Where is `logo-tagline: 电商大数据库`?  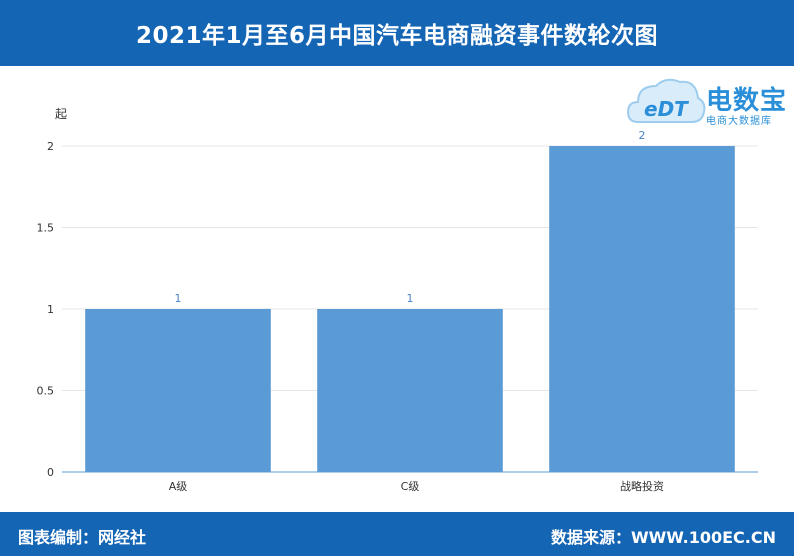 logo-tagline: 电商大数据库 is located at coordinates (739, 121).